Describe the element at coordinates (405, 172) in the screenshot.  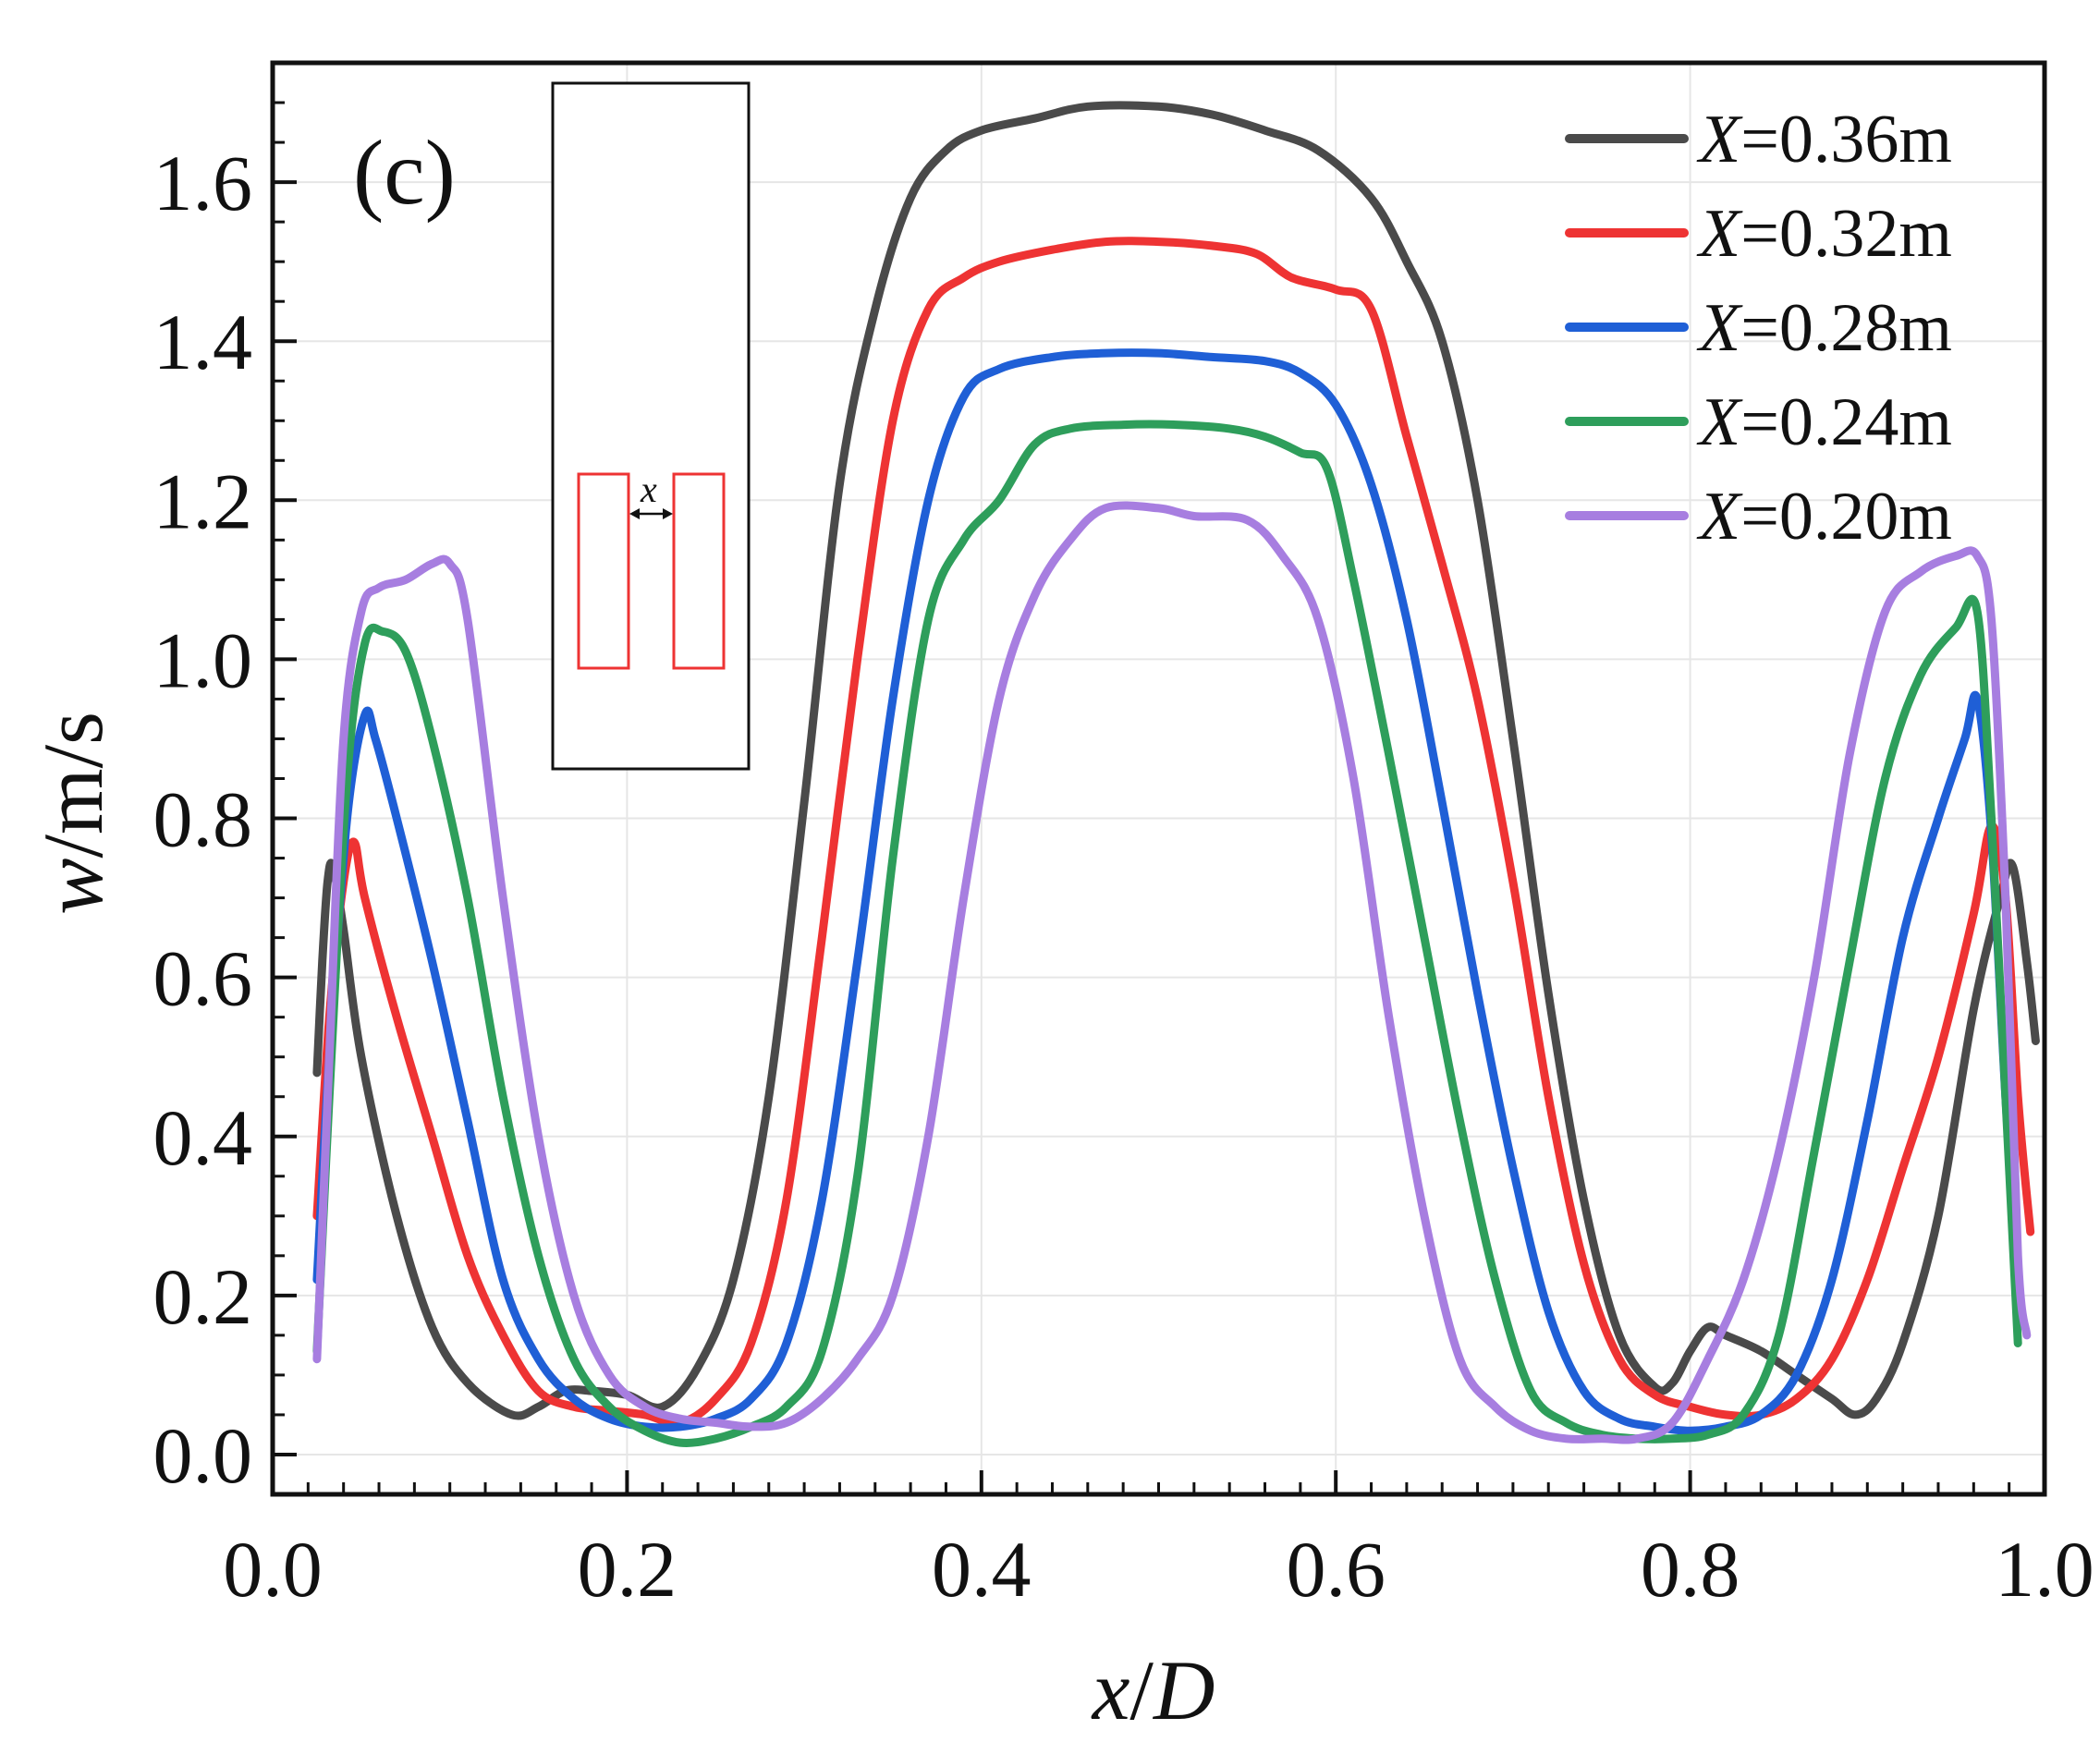
I see `panel-label: (c)` at that location.